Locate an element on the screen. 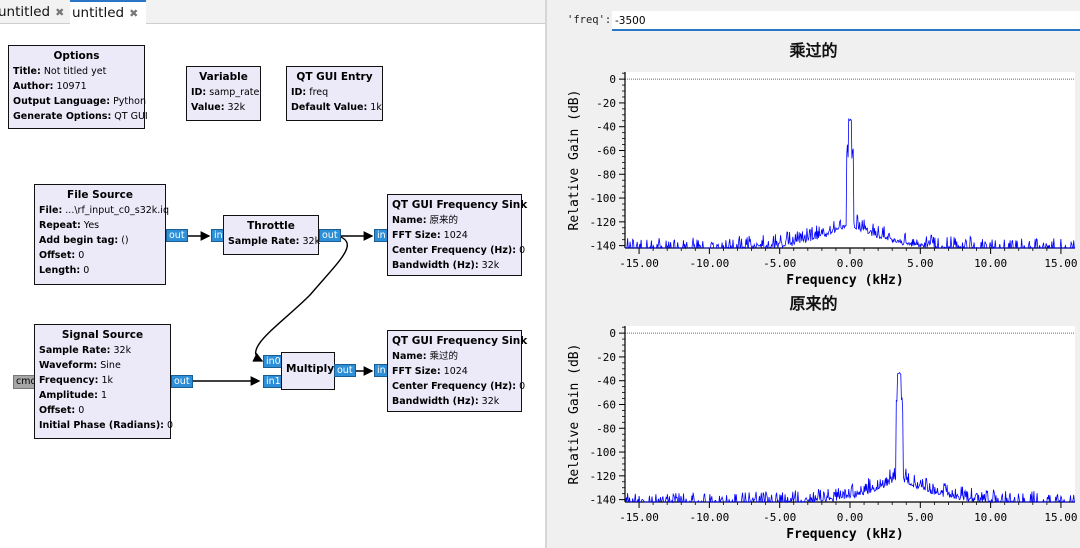 Image resolution: width=1080 pixels, height=548 pixels. freq-entry-label: 'freq': is located at coordinates (589, 20).